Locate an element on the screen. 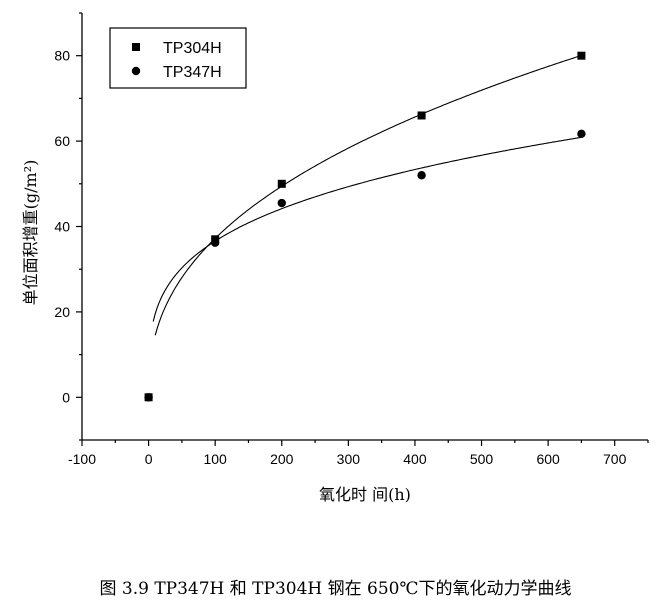  legend: TP304H TP347H is located at coordinates (178, 58).